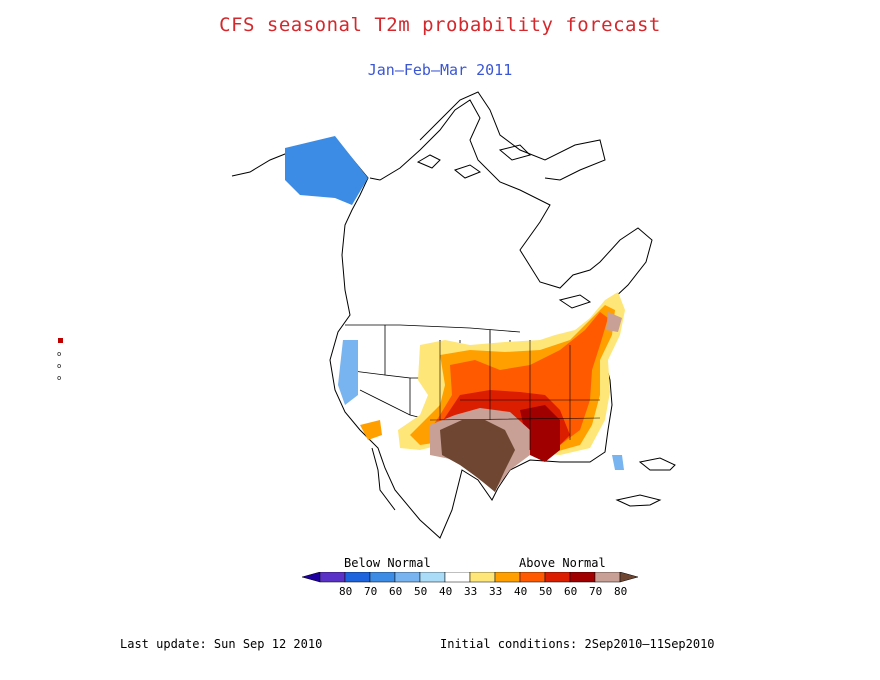 The width and height of the screenshot is (880, 680). I want to click on legend-below-label: Below Normal, so click(387, 563).